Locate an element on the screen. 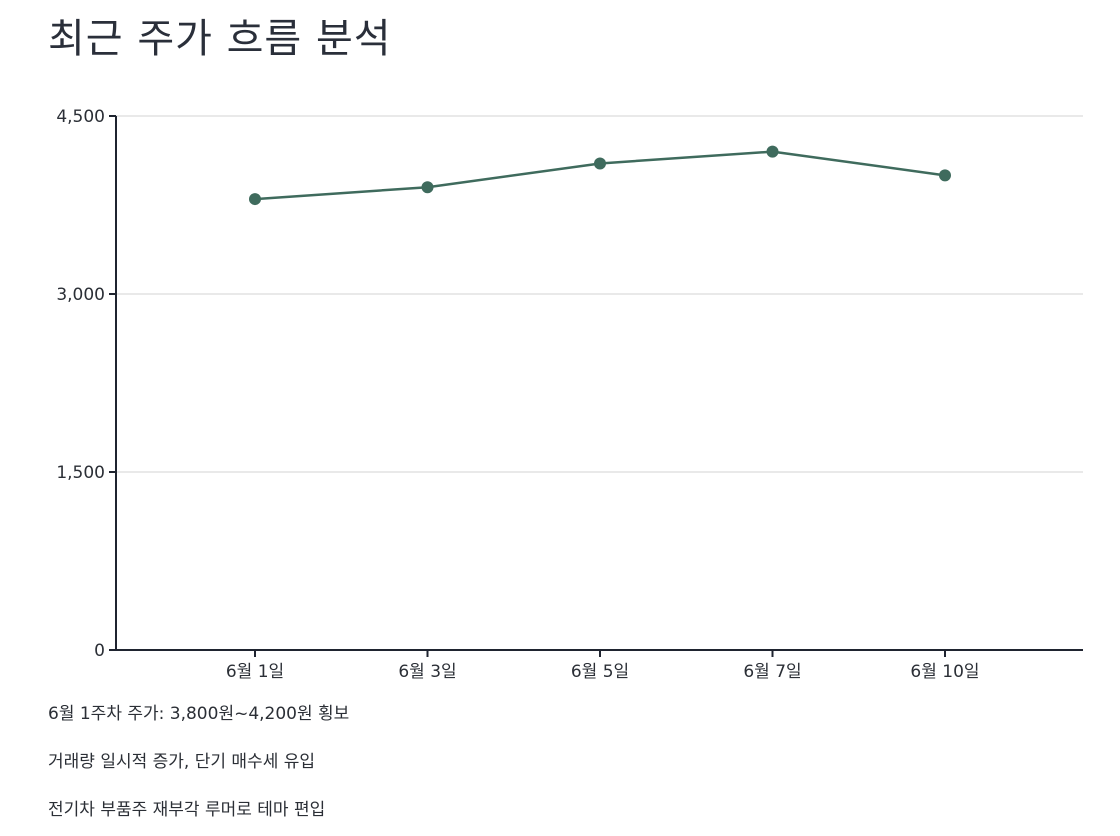  x-tick-label: 6월 7일 is located at coordinates (772, 672).